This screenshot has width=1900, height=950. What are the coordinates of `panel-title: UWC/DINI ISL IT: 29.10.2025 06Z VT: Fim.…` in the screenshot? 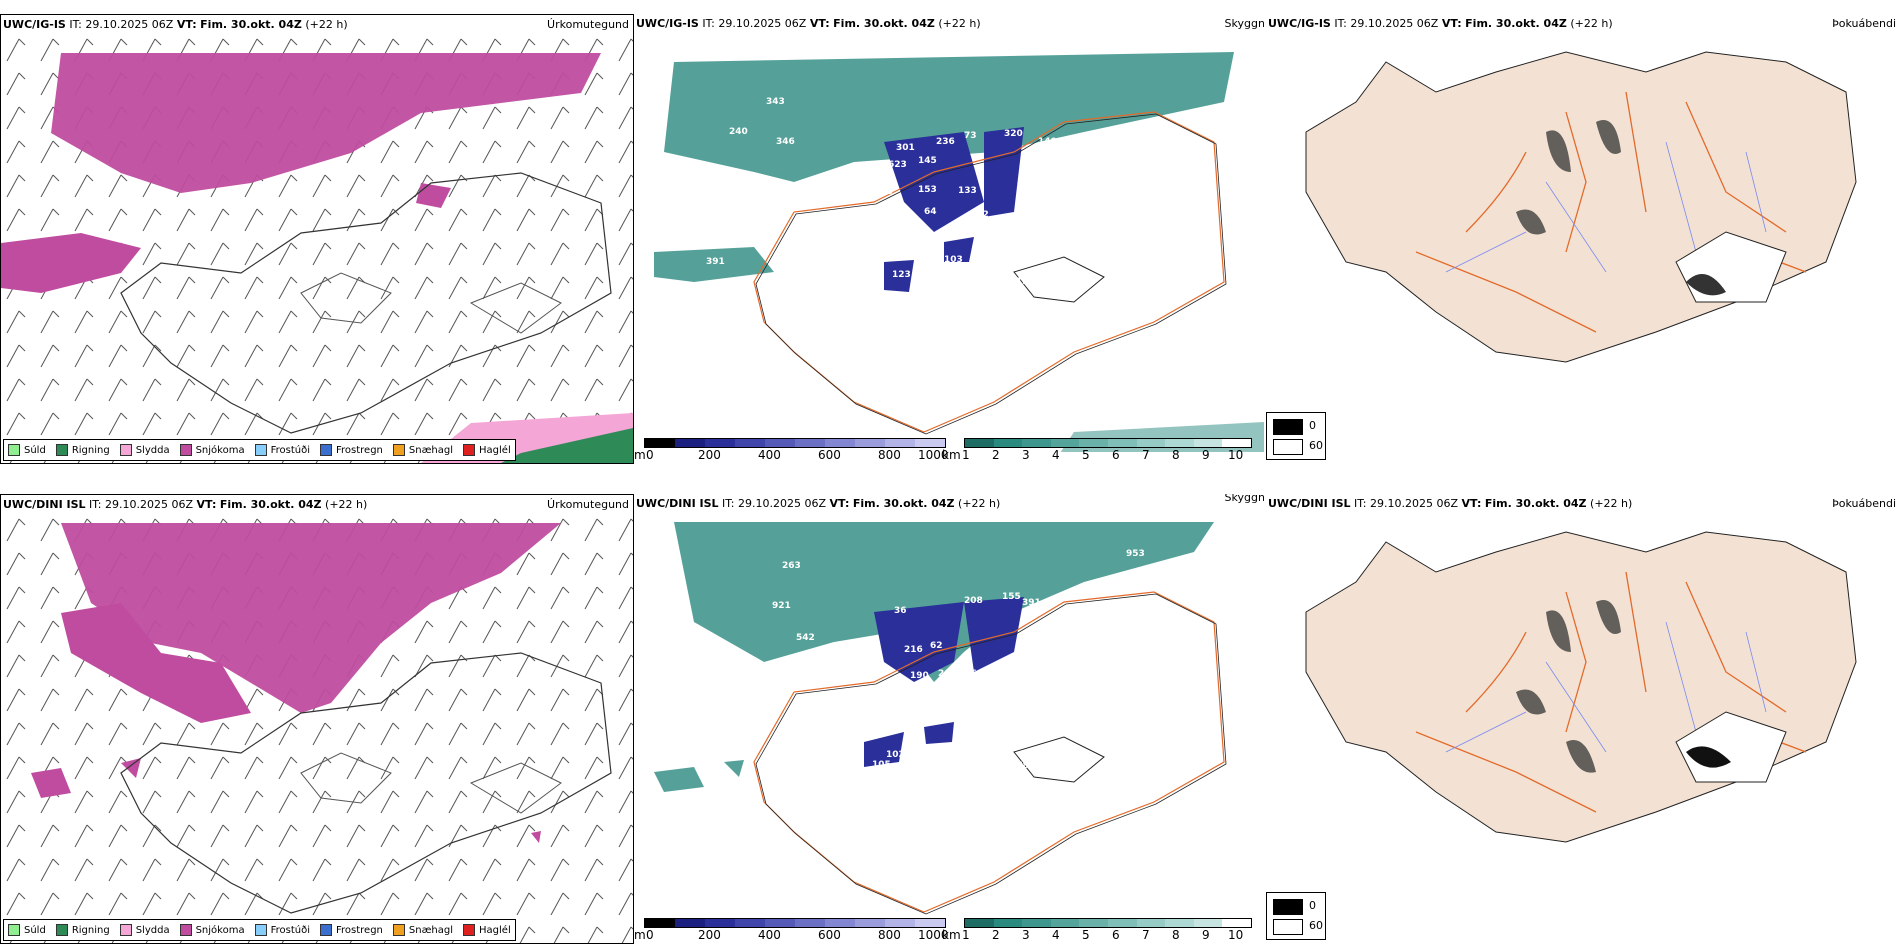 It's located at (1450, 503).